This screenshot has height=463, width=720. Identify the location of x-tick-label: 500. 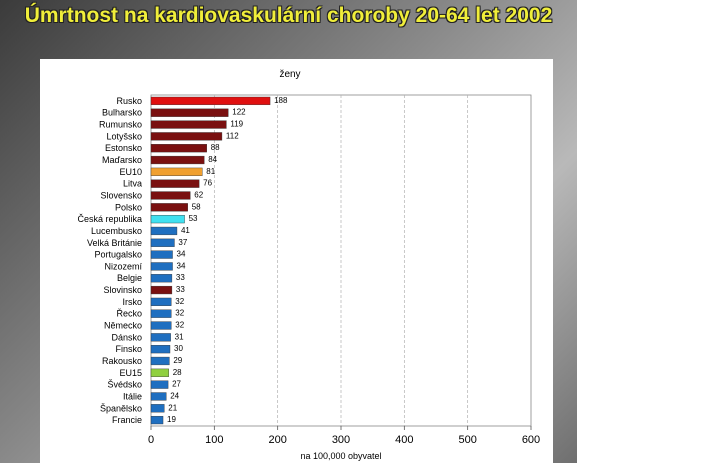
(467, 440).